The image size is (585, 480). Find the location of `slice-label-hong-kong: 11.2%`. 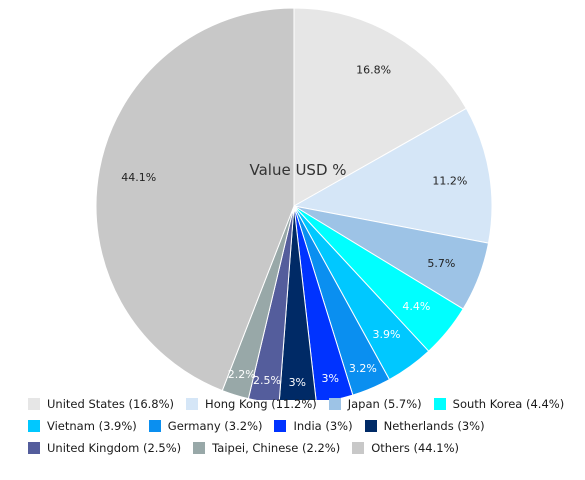

slice-label-hong-kong: 11.2% is located at coordinates (449, 180).